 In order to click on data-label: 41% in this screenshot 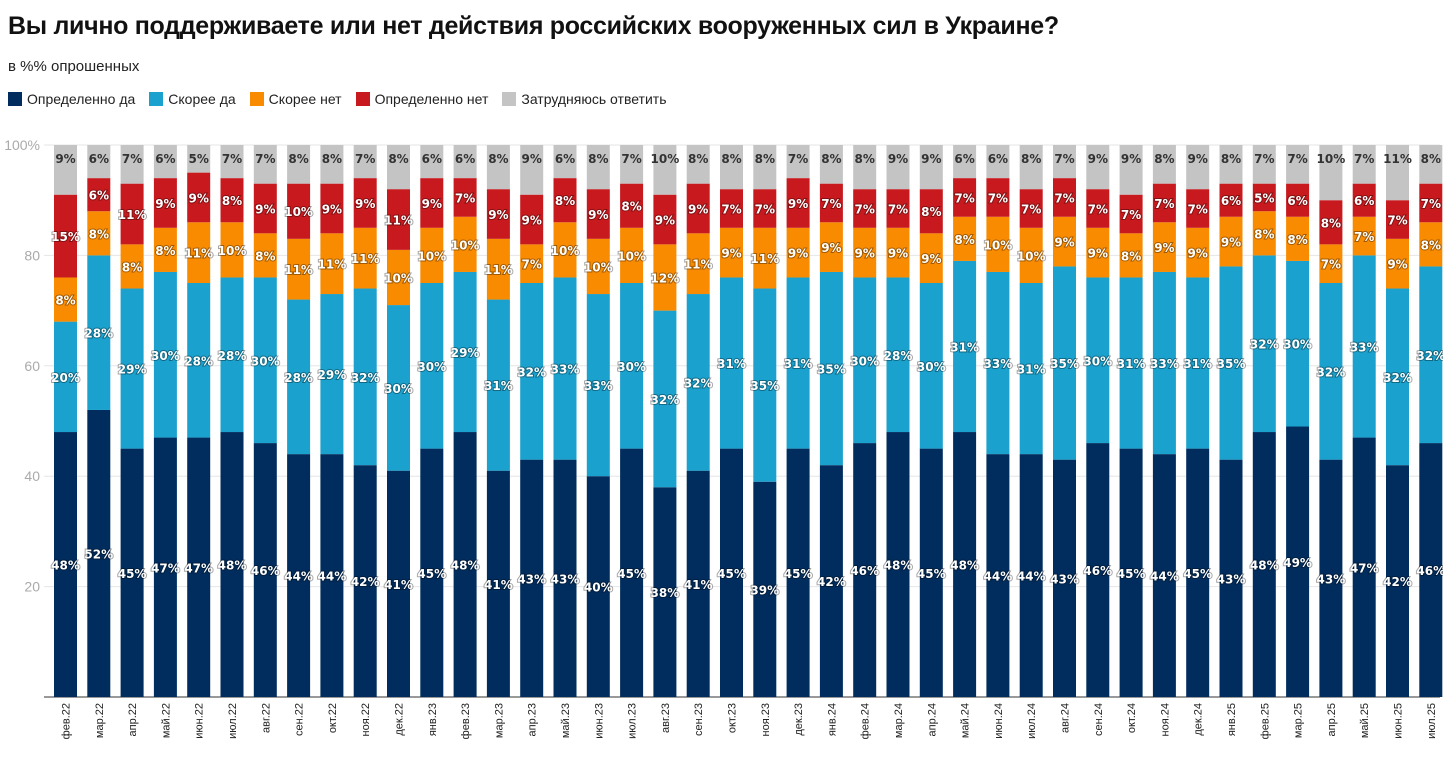, I will do `click(698, 585)`.